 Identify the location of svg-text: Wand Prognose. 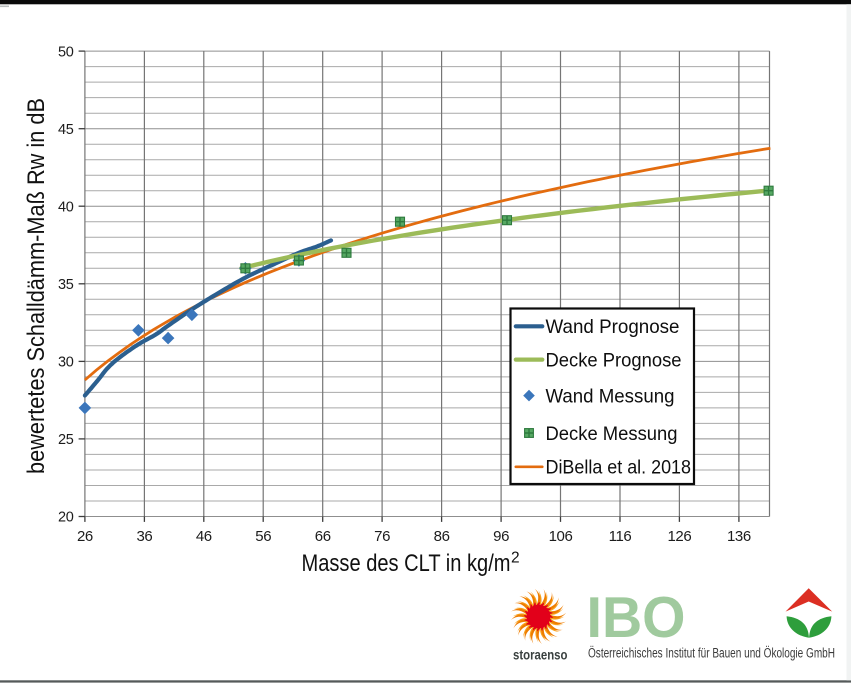
(613, 327).